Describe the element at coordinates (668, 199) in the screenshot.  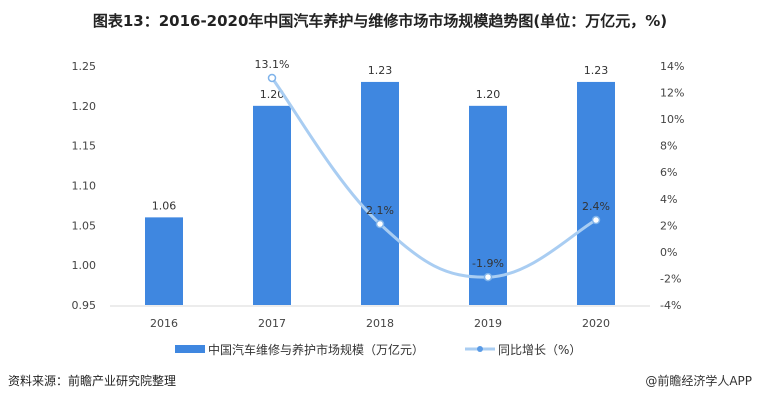
I see `right-axis-tick: 4%` at that location.